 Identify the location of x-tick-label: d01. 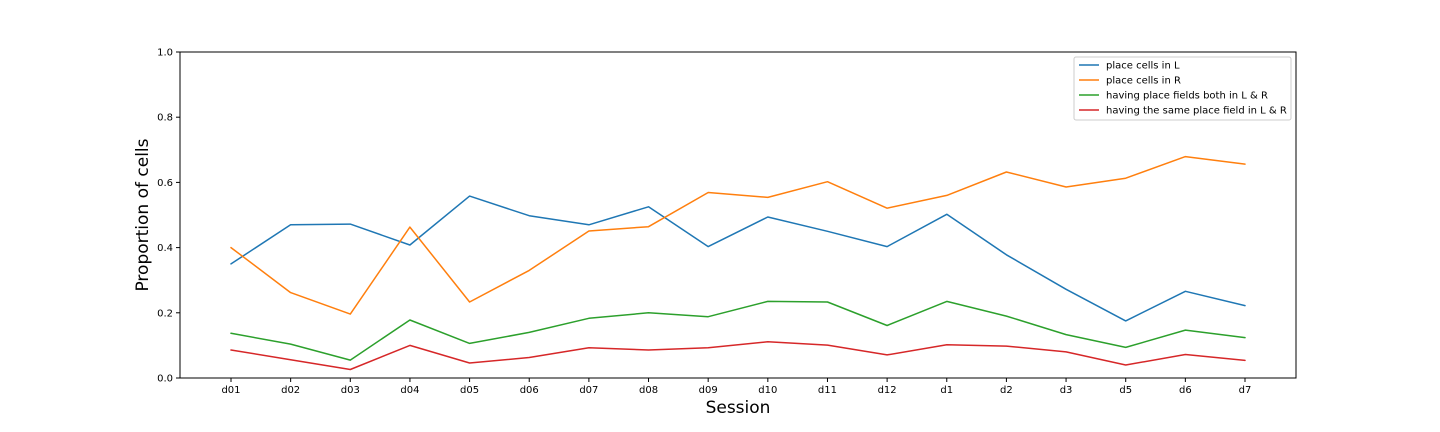
(230, 390).